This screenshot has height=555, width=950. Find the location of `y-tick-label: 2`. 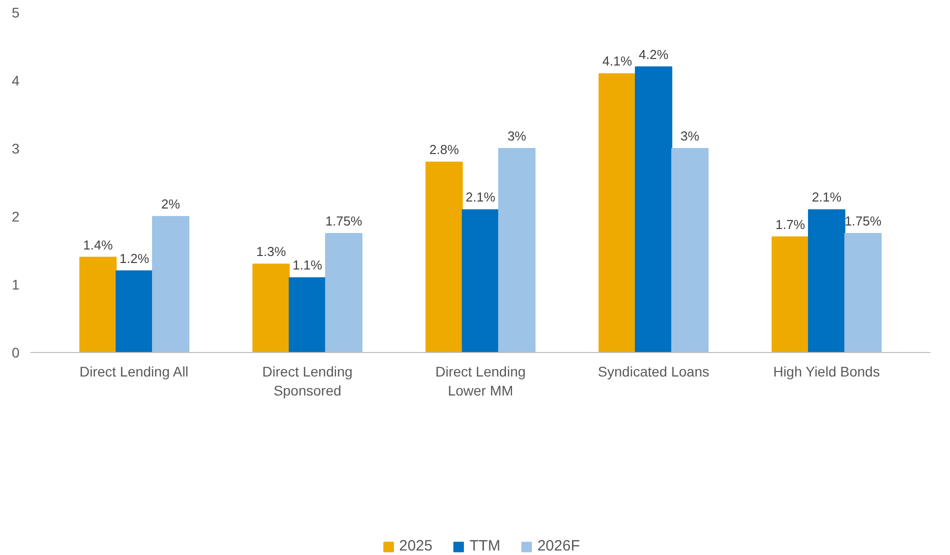

y-tick-label: 2 is located at coordinates (16, 216).